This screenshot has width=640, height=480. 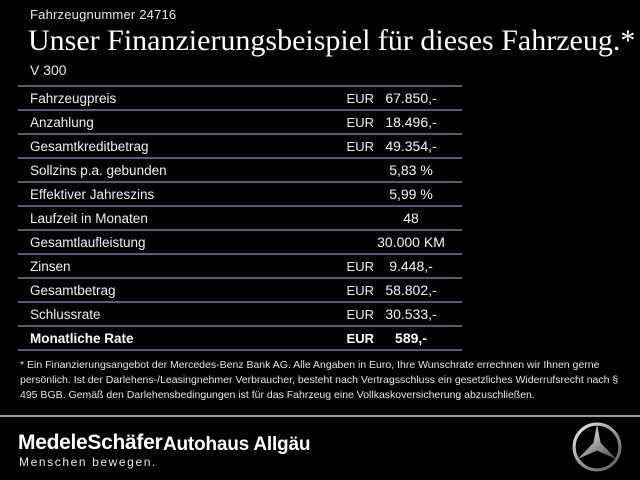 What do you see at coordinates (82, 338) in the screenshot?
I see `row-label: Monatliche Rate` at bounding box center [82, 338].